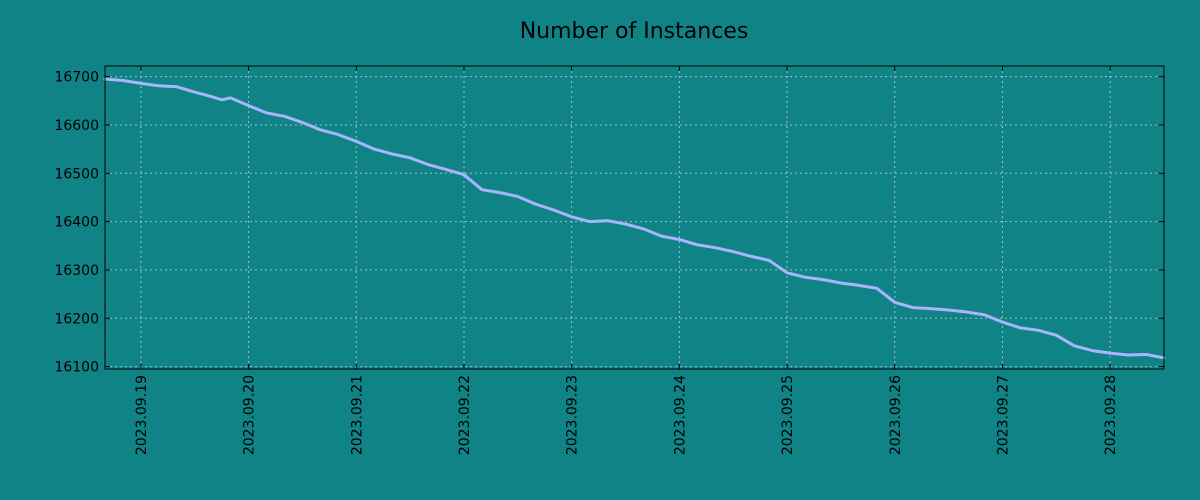  What do you see at coordinates (788, 415) in the screenshot?
I see `x-tick-label: 2023.09.25` at bounding box center [788, 415].